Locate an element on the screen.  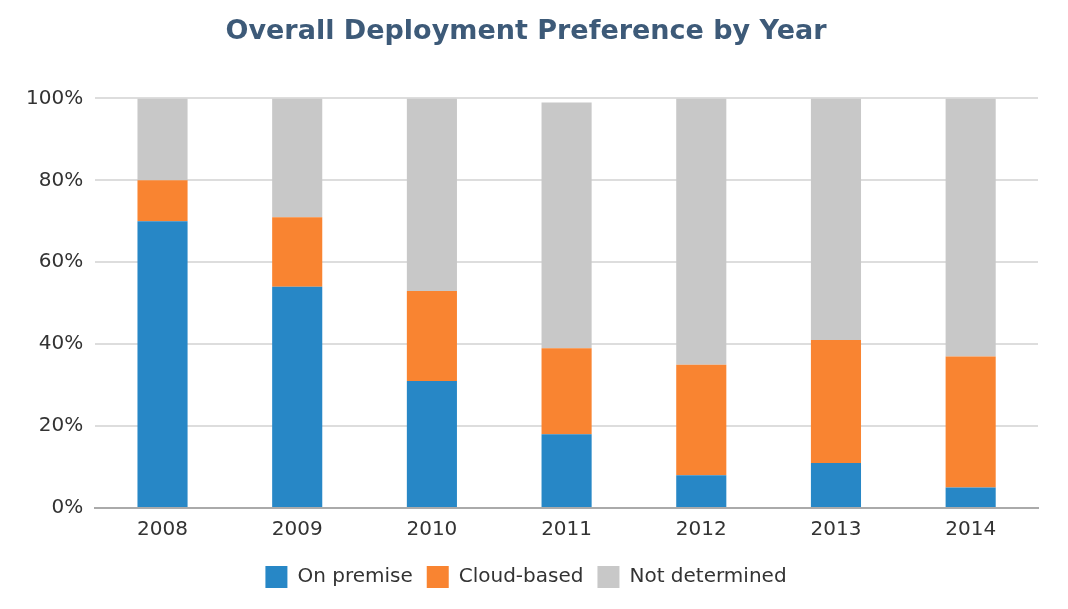
y-tick-label: 60% is located at coordinates (61, 260).